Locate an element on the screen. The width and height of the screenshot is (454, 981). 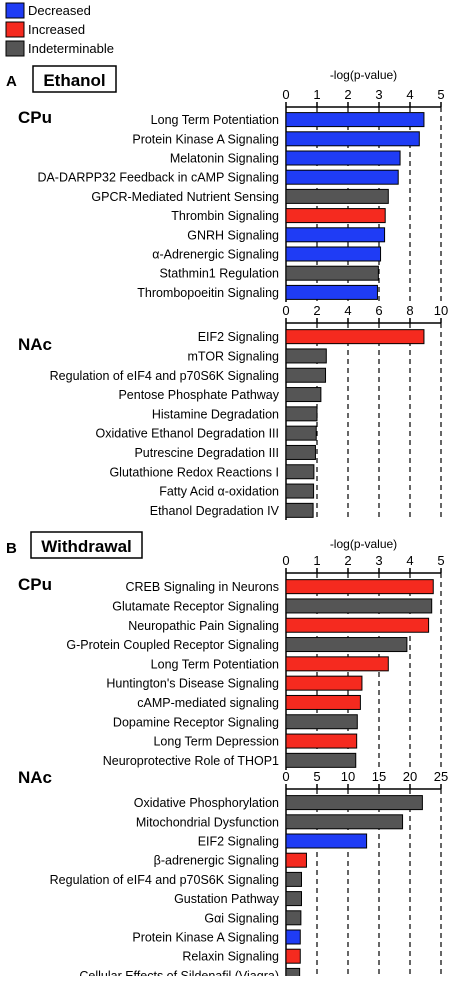
x-tick-label: 1 is located at coordinates (316, 560).